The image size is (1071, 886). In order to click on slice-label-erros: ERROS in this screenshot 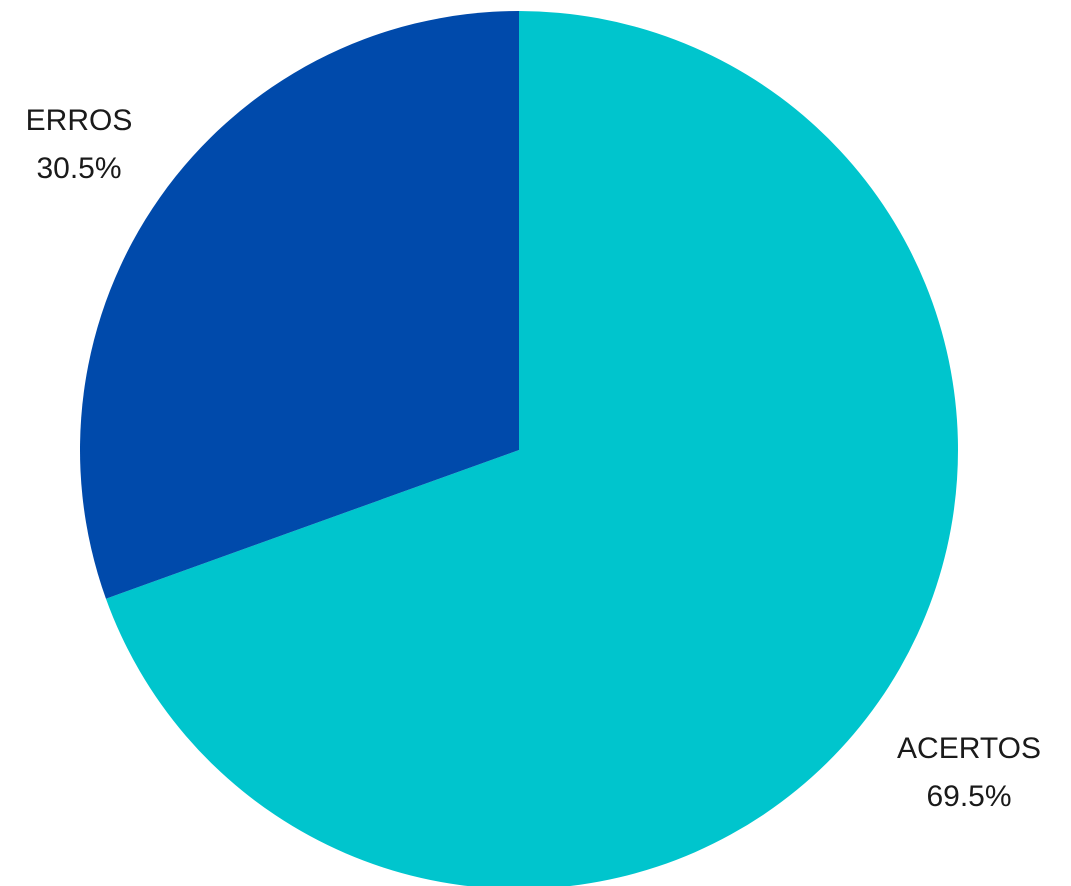, I will do `click(79, 120)`.